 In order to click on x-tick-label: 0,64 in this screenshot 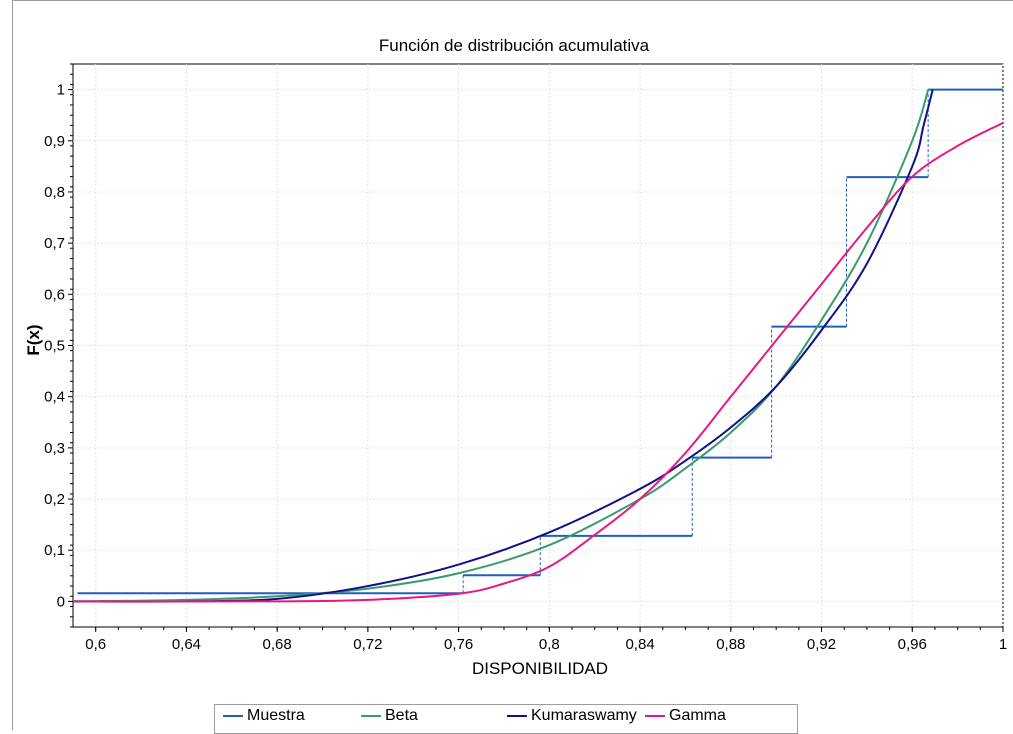, I will do `click(186, 644)`.